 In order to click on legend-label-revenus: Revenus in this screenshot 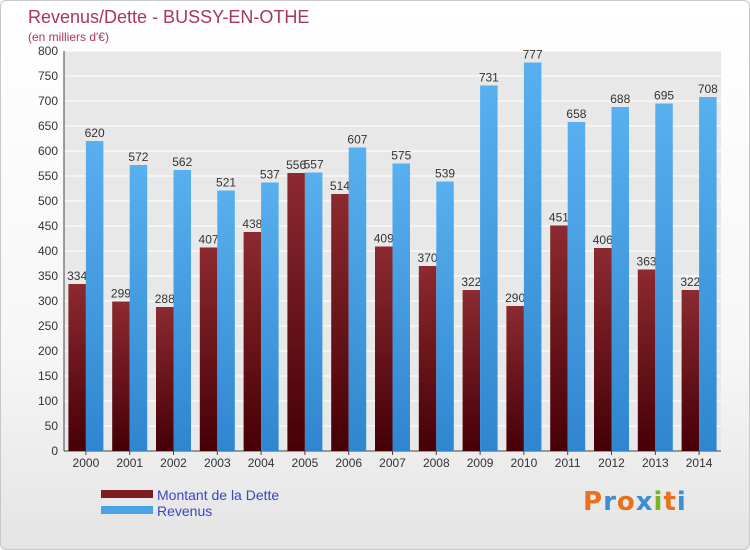, I will do `click(185, 511)`.